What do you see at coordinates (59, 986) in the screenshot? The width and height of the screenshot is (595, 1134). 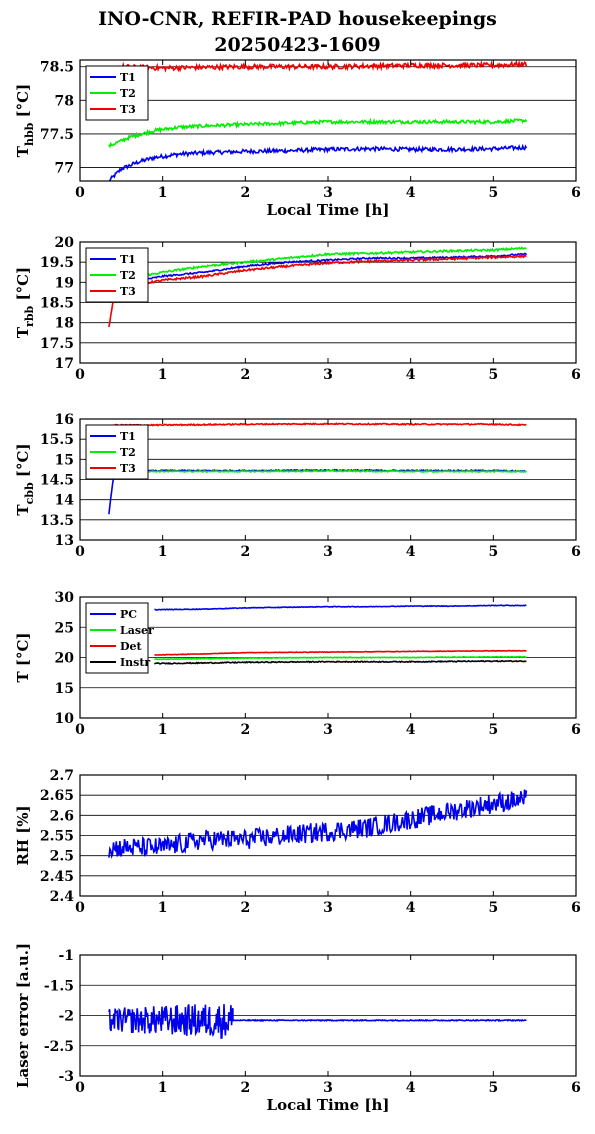 I see `y-tick-label: -1.5` at bounding box center [59, 986].